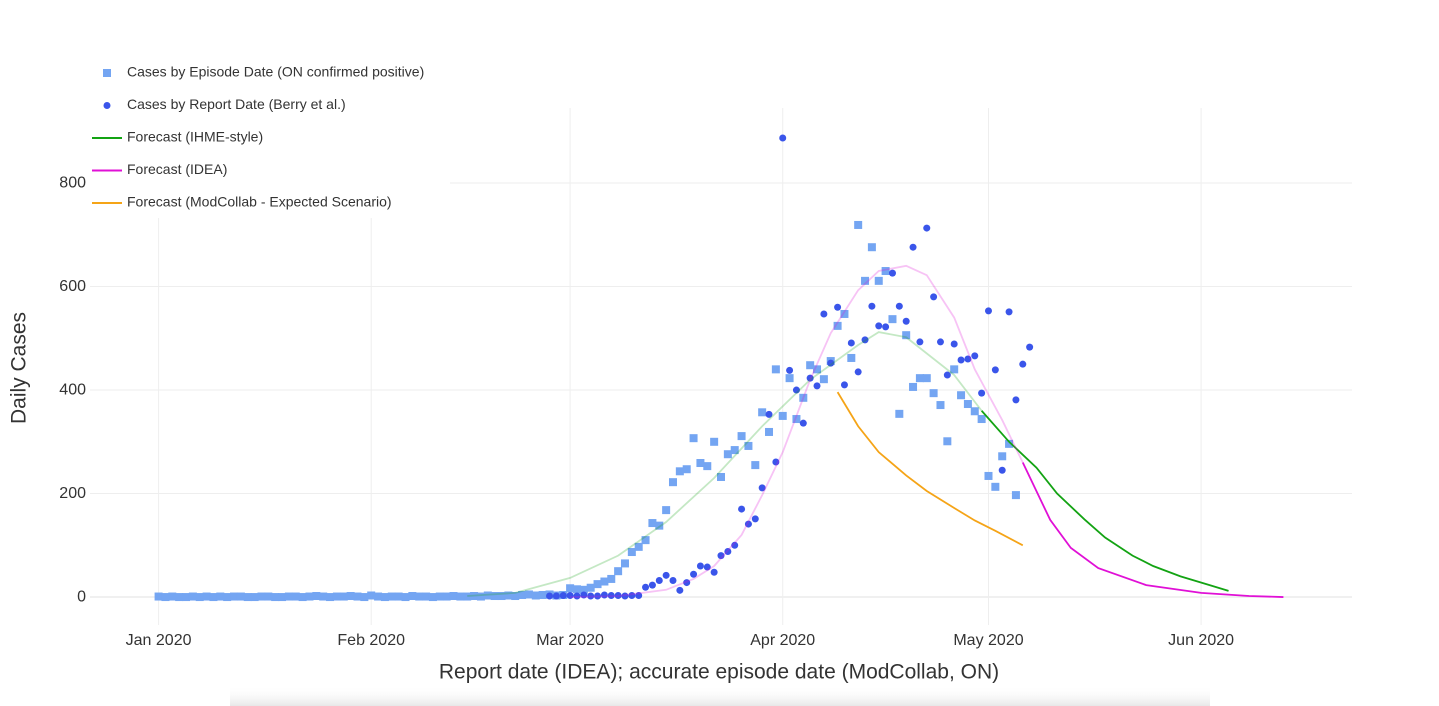 This screenshot has width=1439, height=706. Describe the element at coordinates (371, 640) in the screenshot. I see `x-tick-label: Feb 2020` at that location.